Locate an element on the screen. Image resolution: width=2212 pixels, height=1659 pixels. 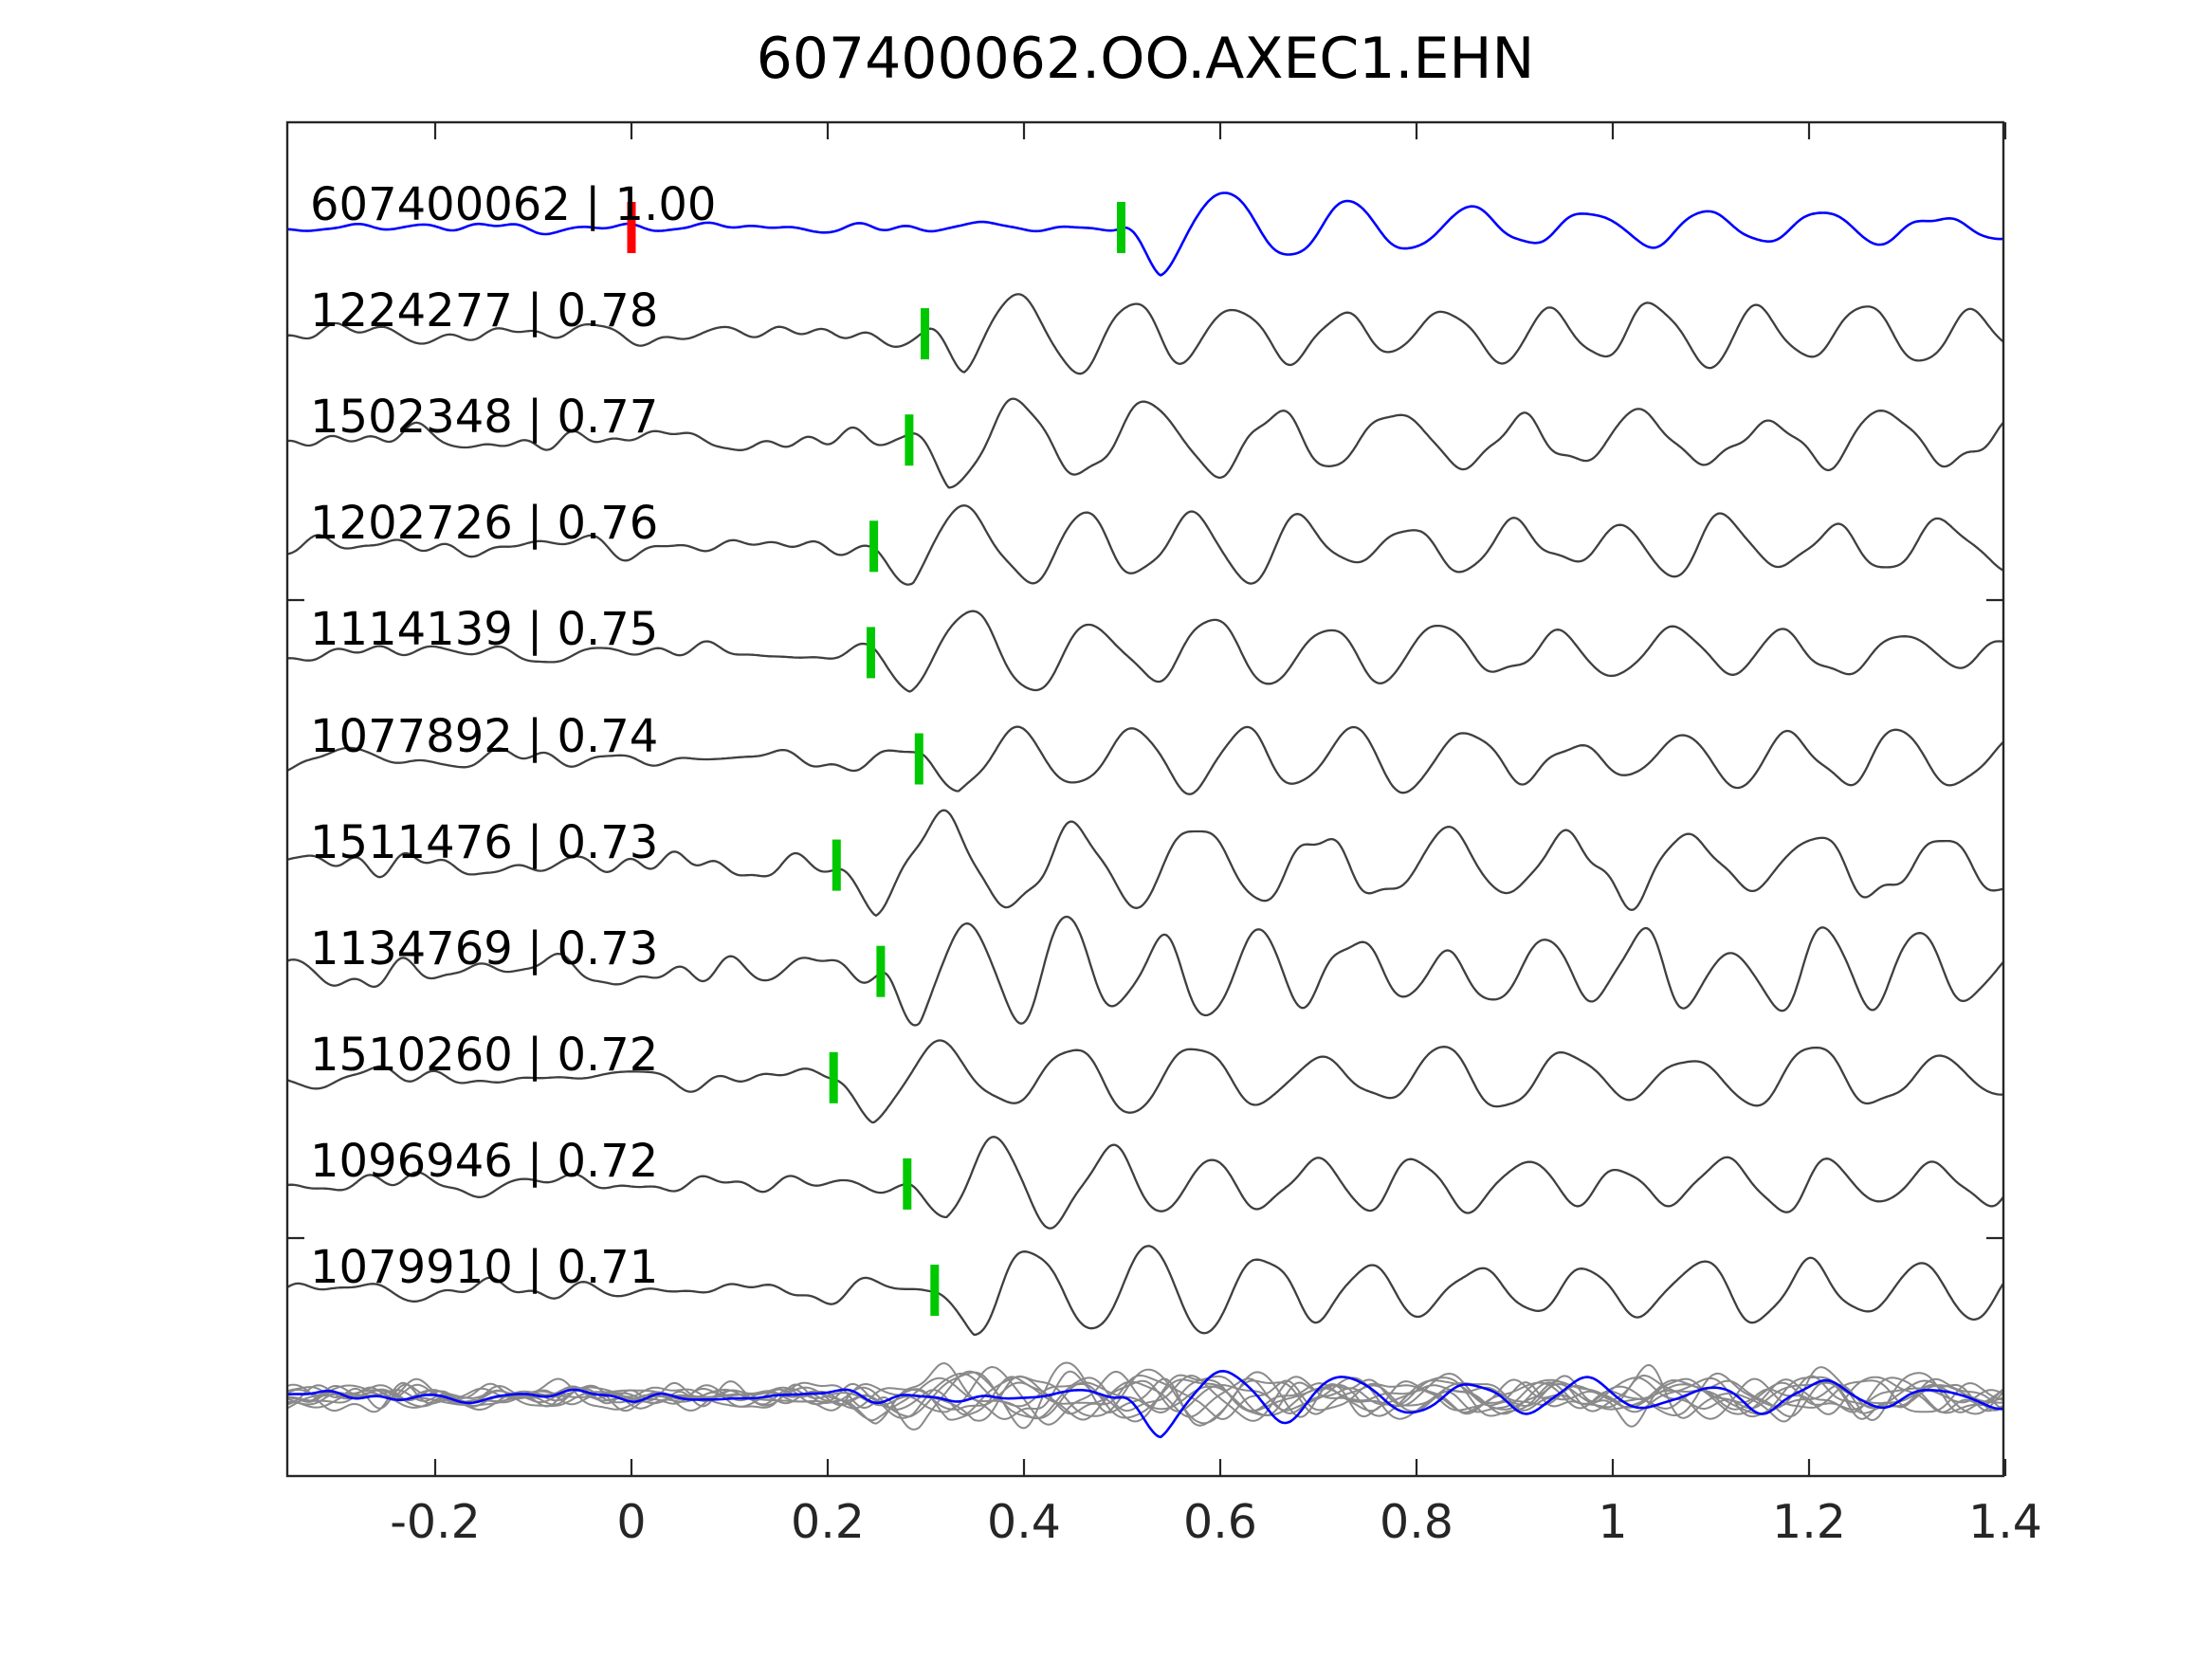
stacked-traces is located at coordinates (1145, 1400).